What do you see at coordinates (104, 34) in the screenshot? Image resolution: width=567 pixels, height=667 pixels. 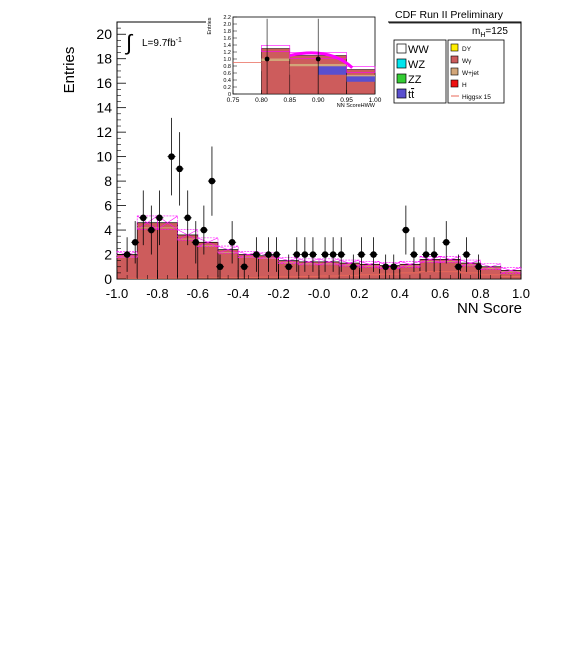 I see `y-tick-label: 20` at bounding box center [104, 34].